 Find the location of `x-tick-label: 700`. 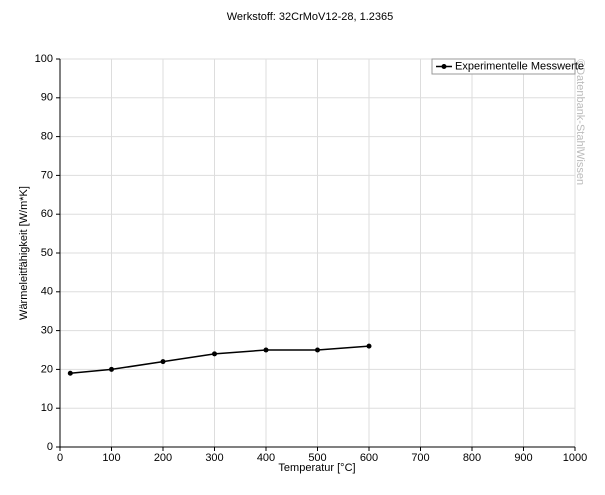

x-tick-label: 700 is located at coordinates (420, 458).